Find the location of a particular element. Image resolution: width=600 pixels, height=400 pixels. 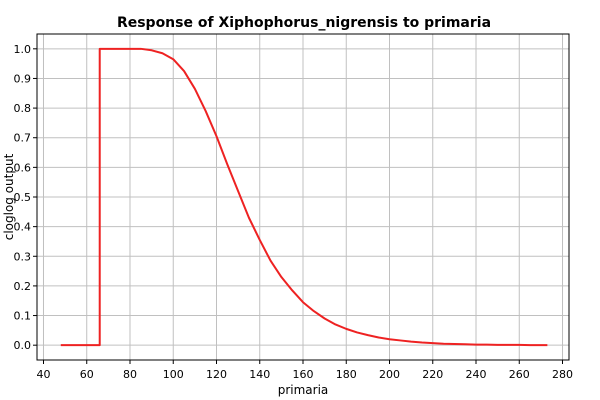

y-tick-label: 0.9 is located at coordinates (23, 78).